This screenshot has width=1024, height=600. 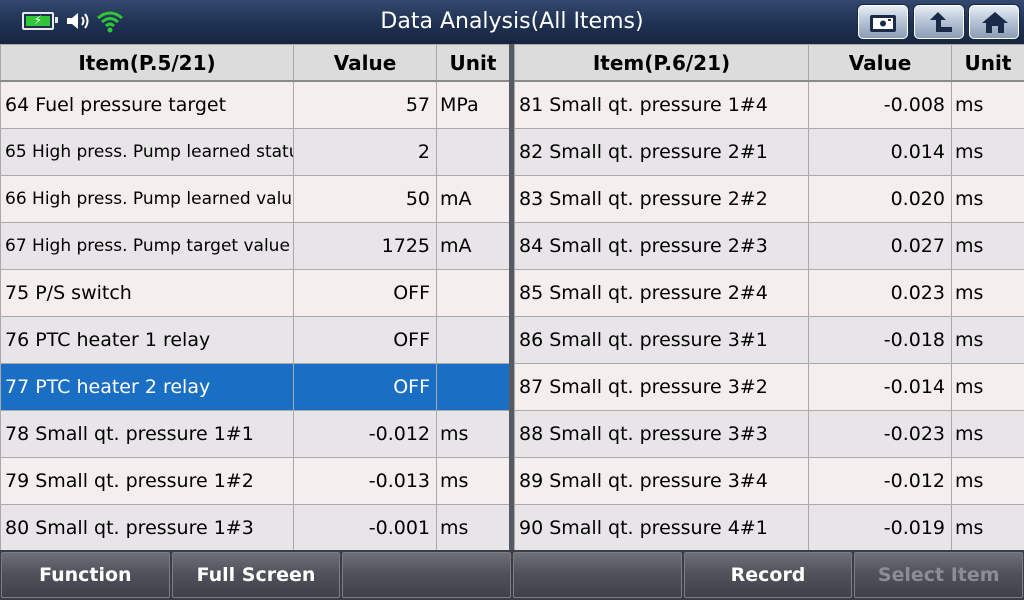 I want to click on table-row: 86 Small qt. pressure 3#1 -0.018 ms, so click(x=769, y=340).